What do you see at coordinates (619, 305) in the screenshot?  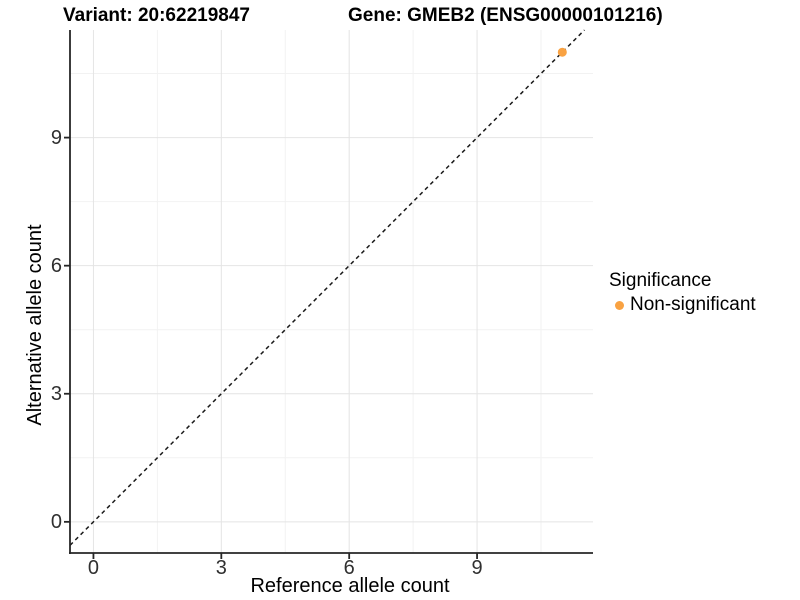 I see `legend-point-icon` at bounding box center [619, 305].